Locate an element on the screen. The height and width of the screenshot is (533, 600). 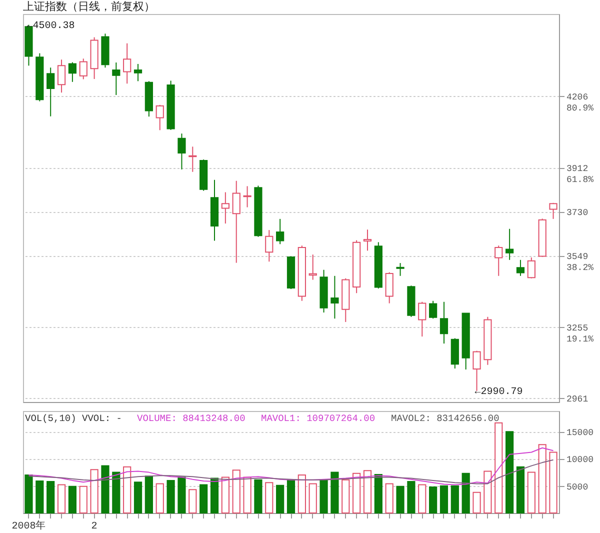
annotation: VOLUME: 88413248.00 is located at coordinates (191, 418).